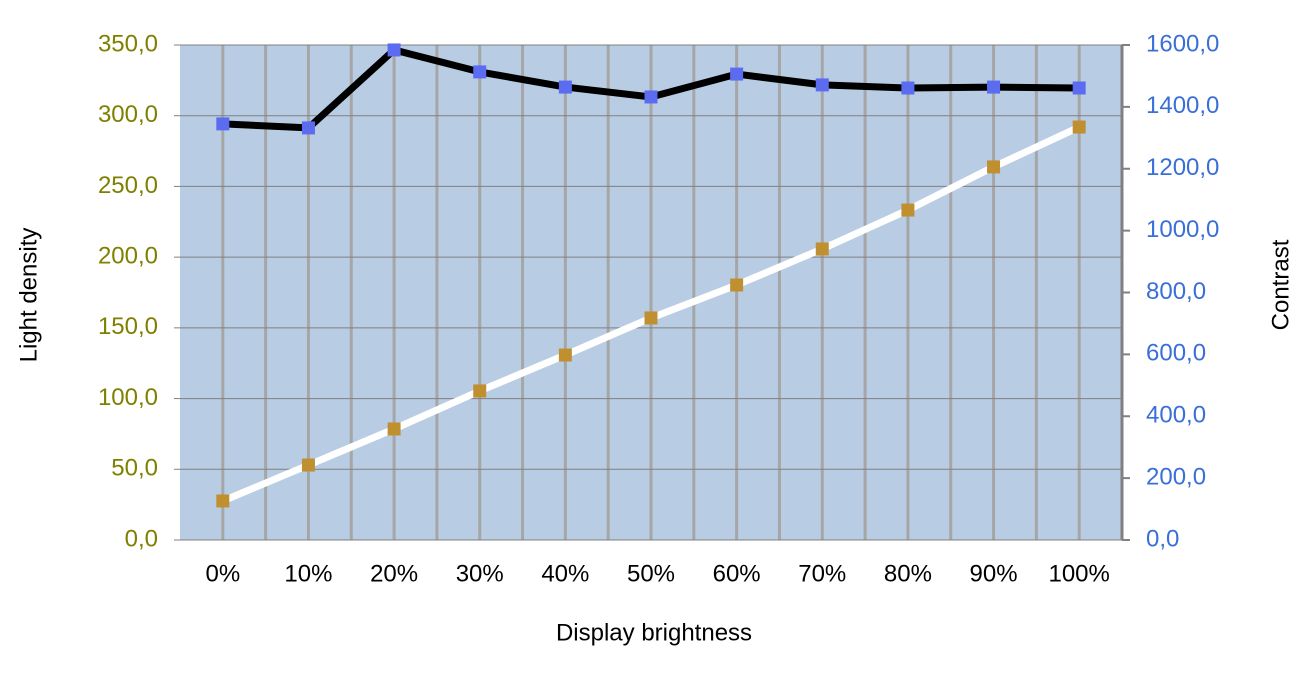 Image resolution: width=1316 pixels, height=684 pixels. I want to click on x-tick-label: 90%, so click(994, 573).